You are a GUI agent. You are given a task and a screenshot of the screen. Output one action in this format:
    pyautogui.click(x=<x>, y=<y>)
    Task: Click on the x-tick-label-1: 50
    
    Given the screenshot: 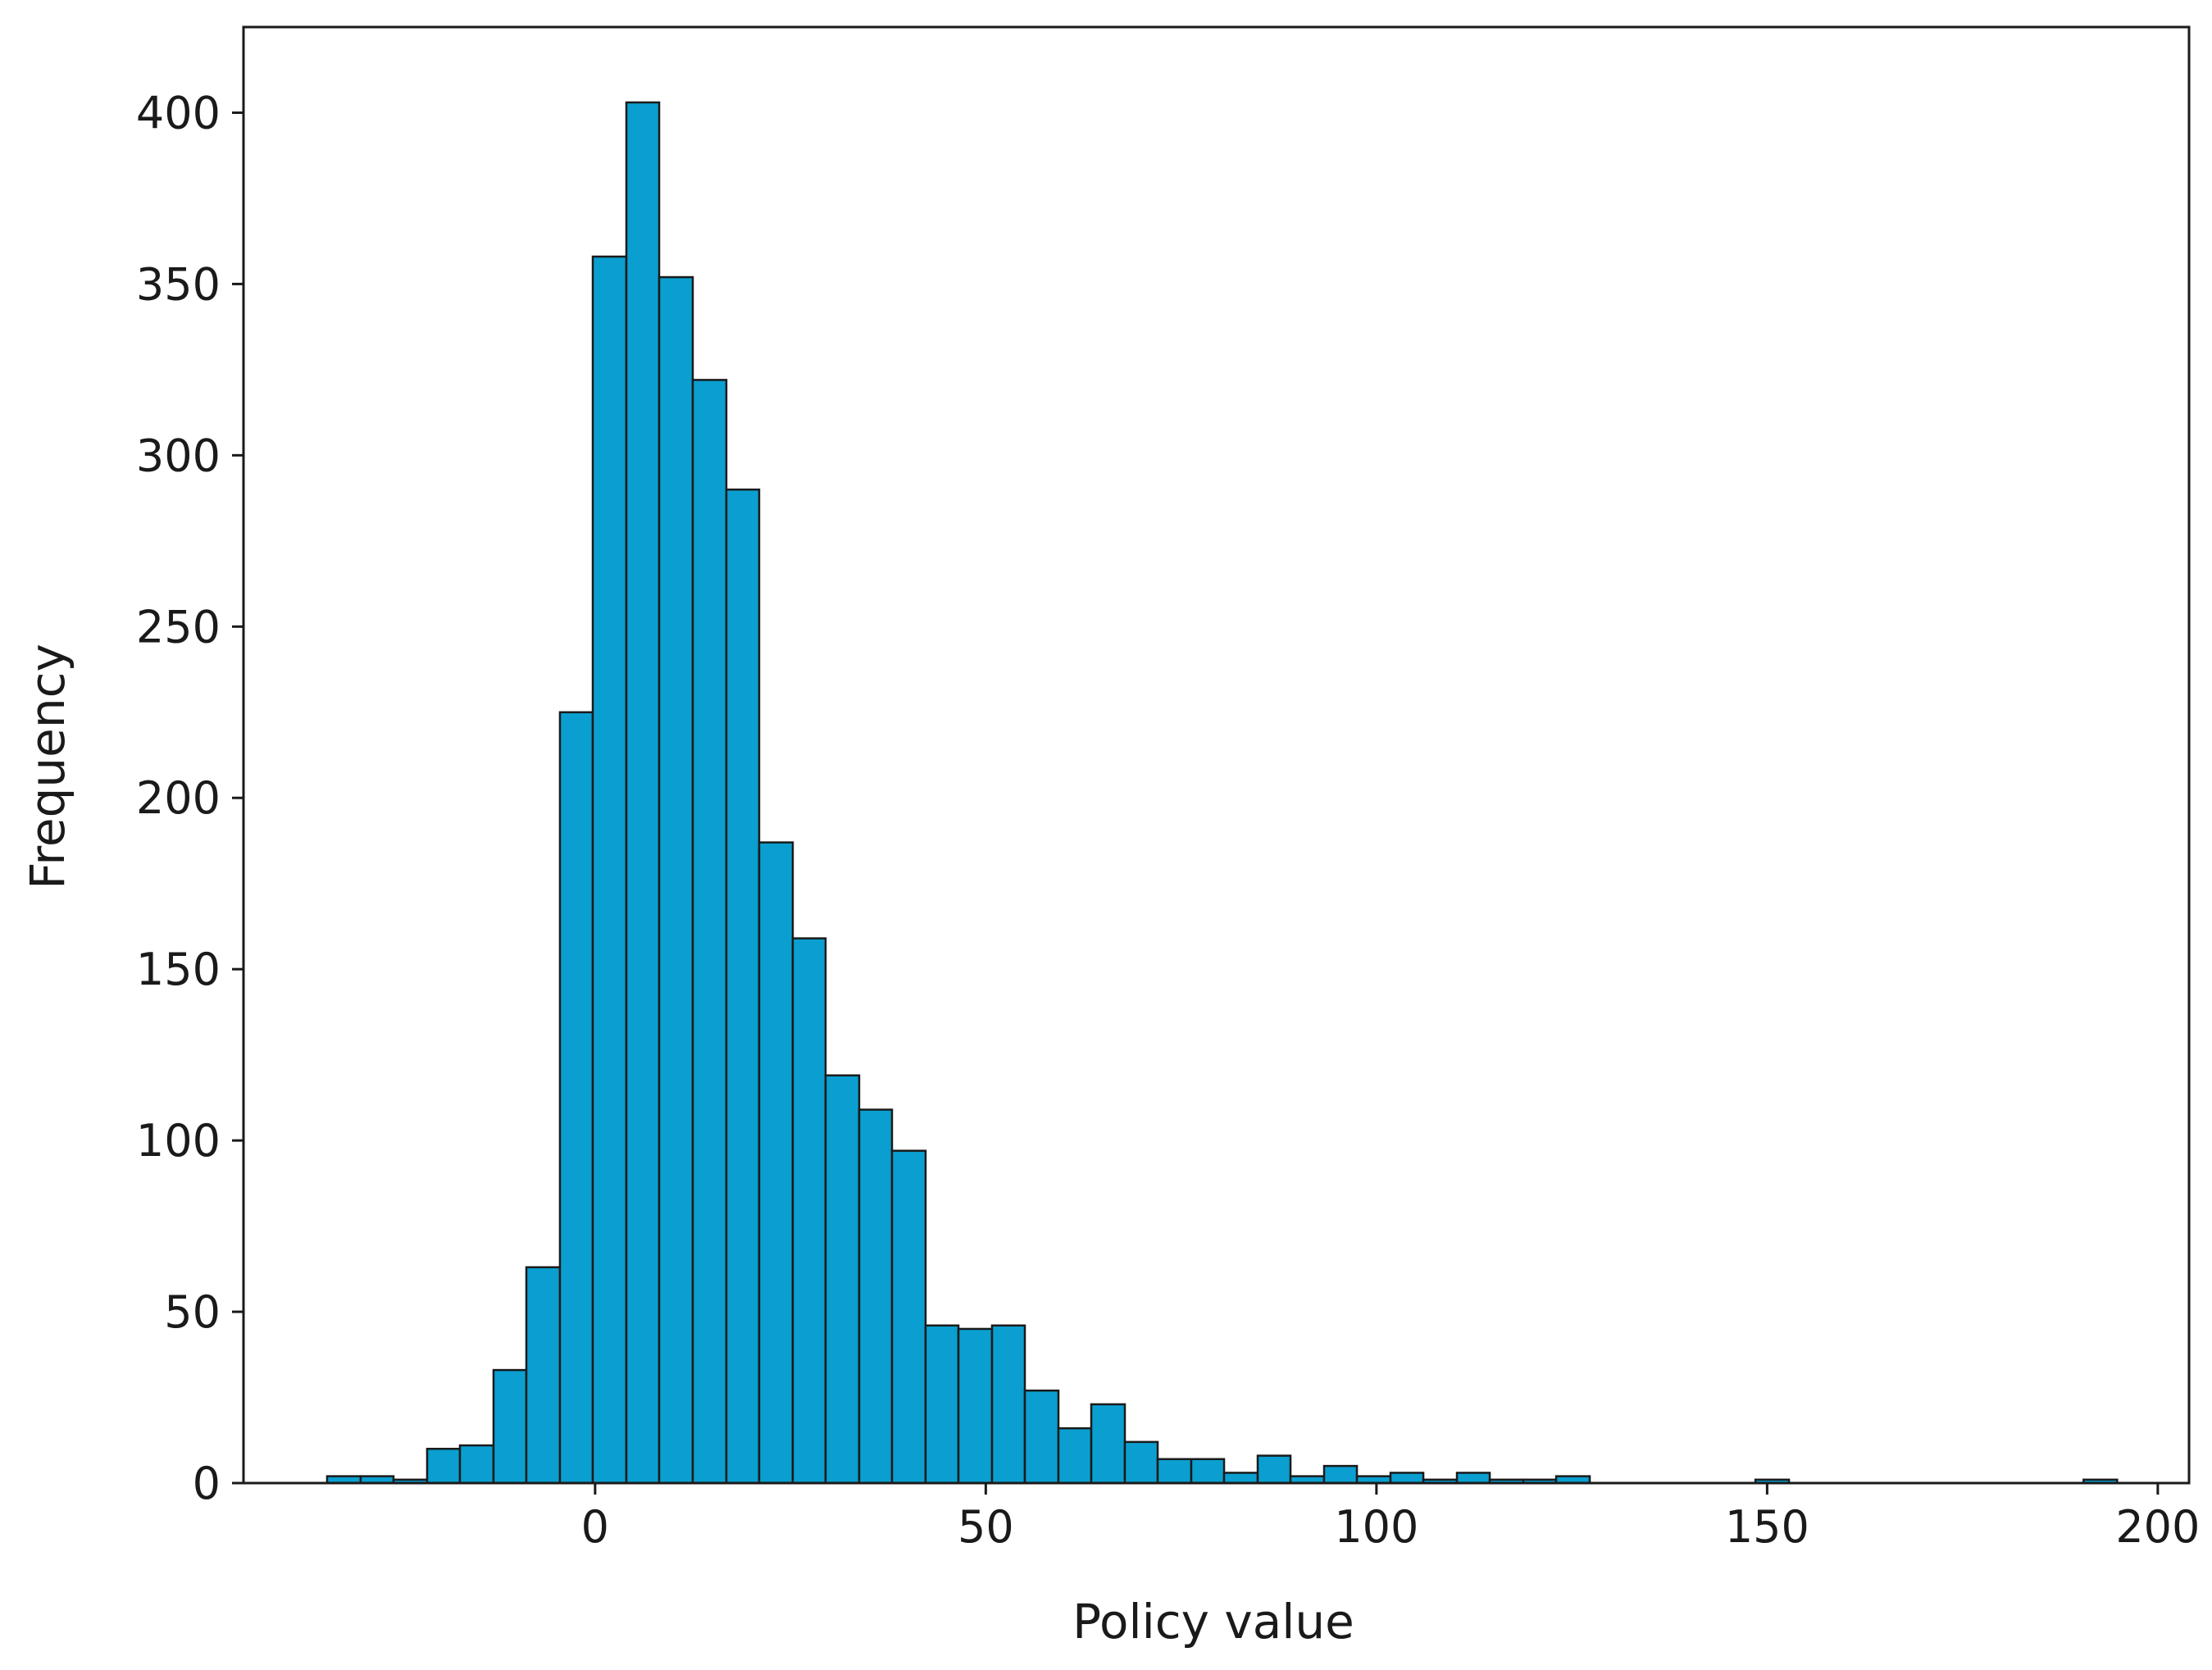 What is the action you would take?
    pyautogui.click(x=986, y=1527)
    